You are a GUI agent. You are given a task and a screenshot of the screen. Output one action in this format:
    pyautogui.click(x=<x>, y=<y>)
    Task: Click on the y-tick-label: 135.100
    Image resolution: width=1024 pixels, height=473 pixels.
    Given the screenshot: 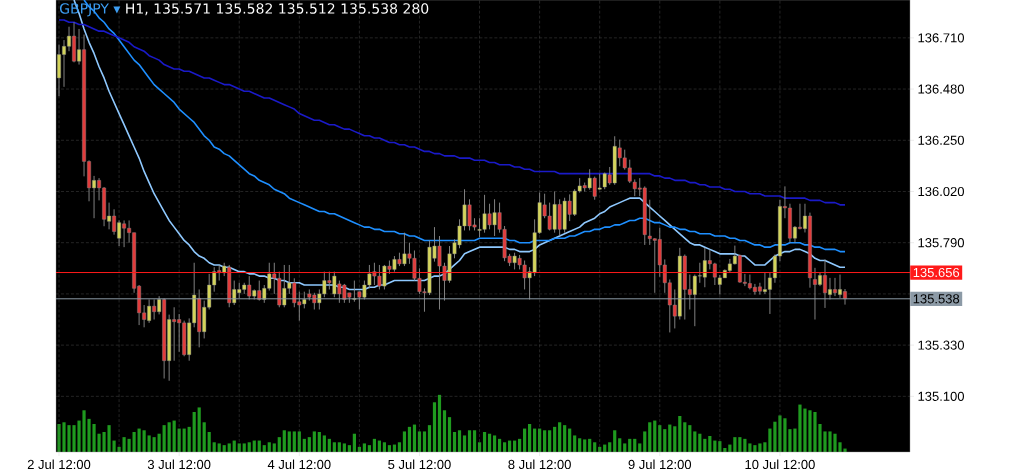 What is the action you would take?
    pyautogui.click(x=941, y=396)
    